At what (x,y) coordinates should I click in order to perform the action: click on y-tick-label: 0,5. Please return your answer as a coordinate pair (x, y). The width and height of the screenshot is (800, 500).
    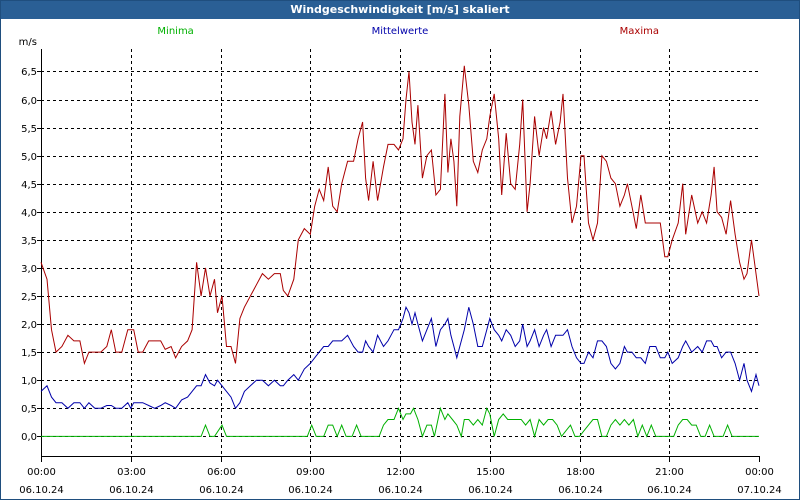
    Looking at the image, I should click on (29, 409).